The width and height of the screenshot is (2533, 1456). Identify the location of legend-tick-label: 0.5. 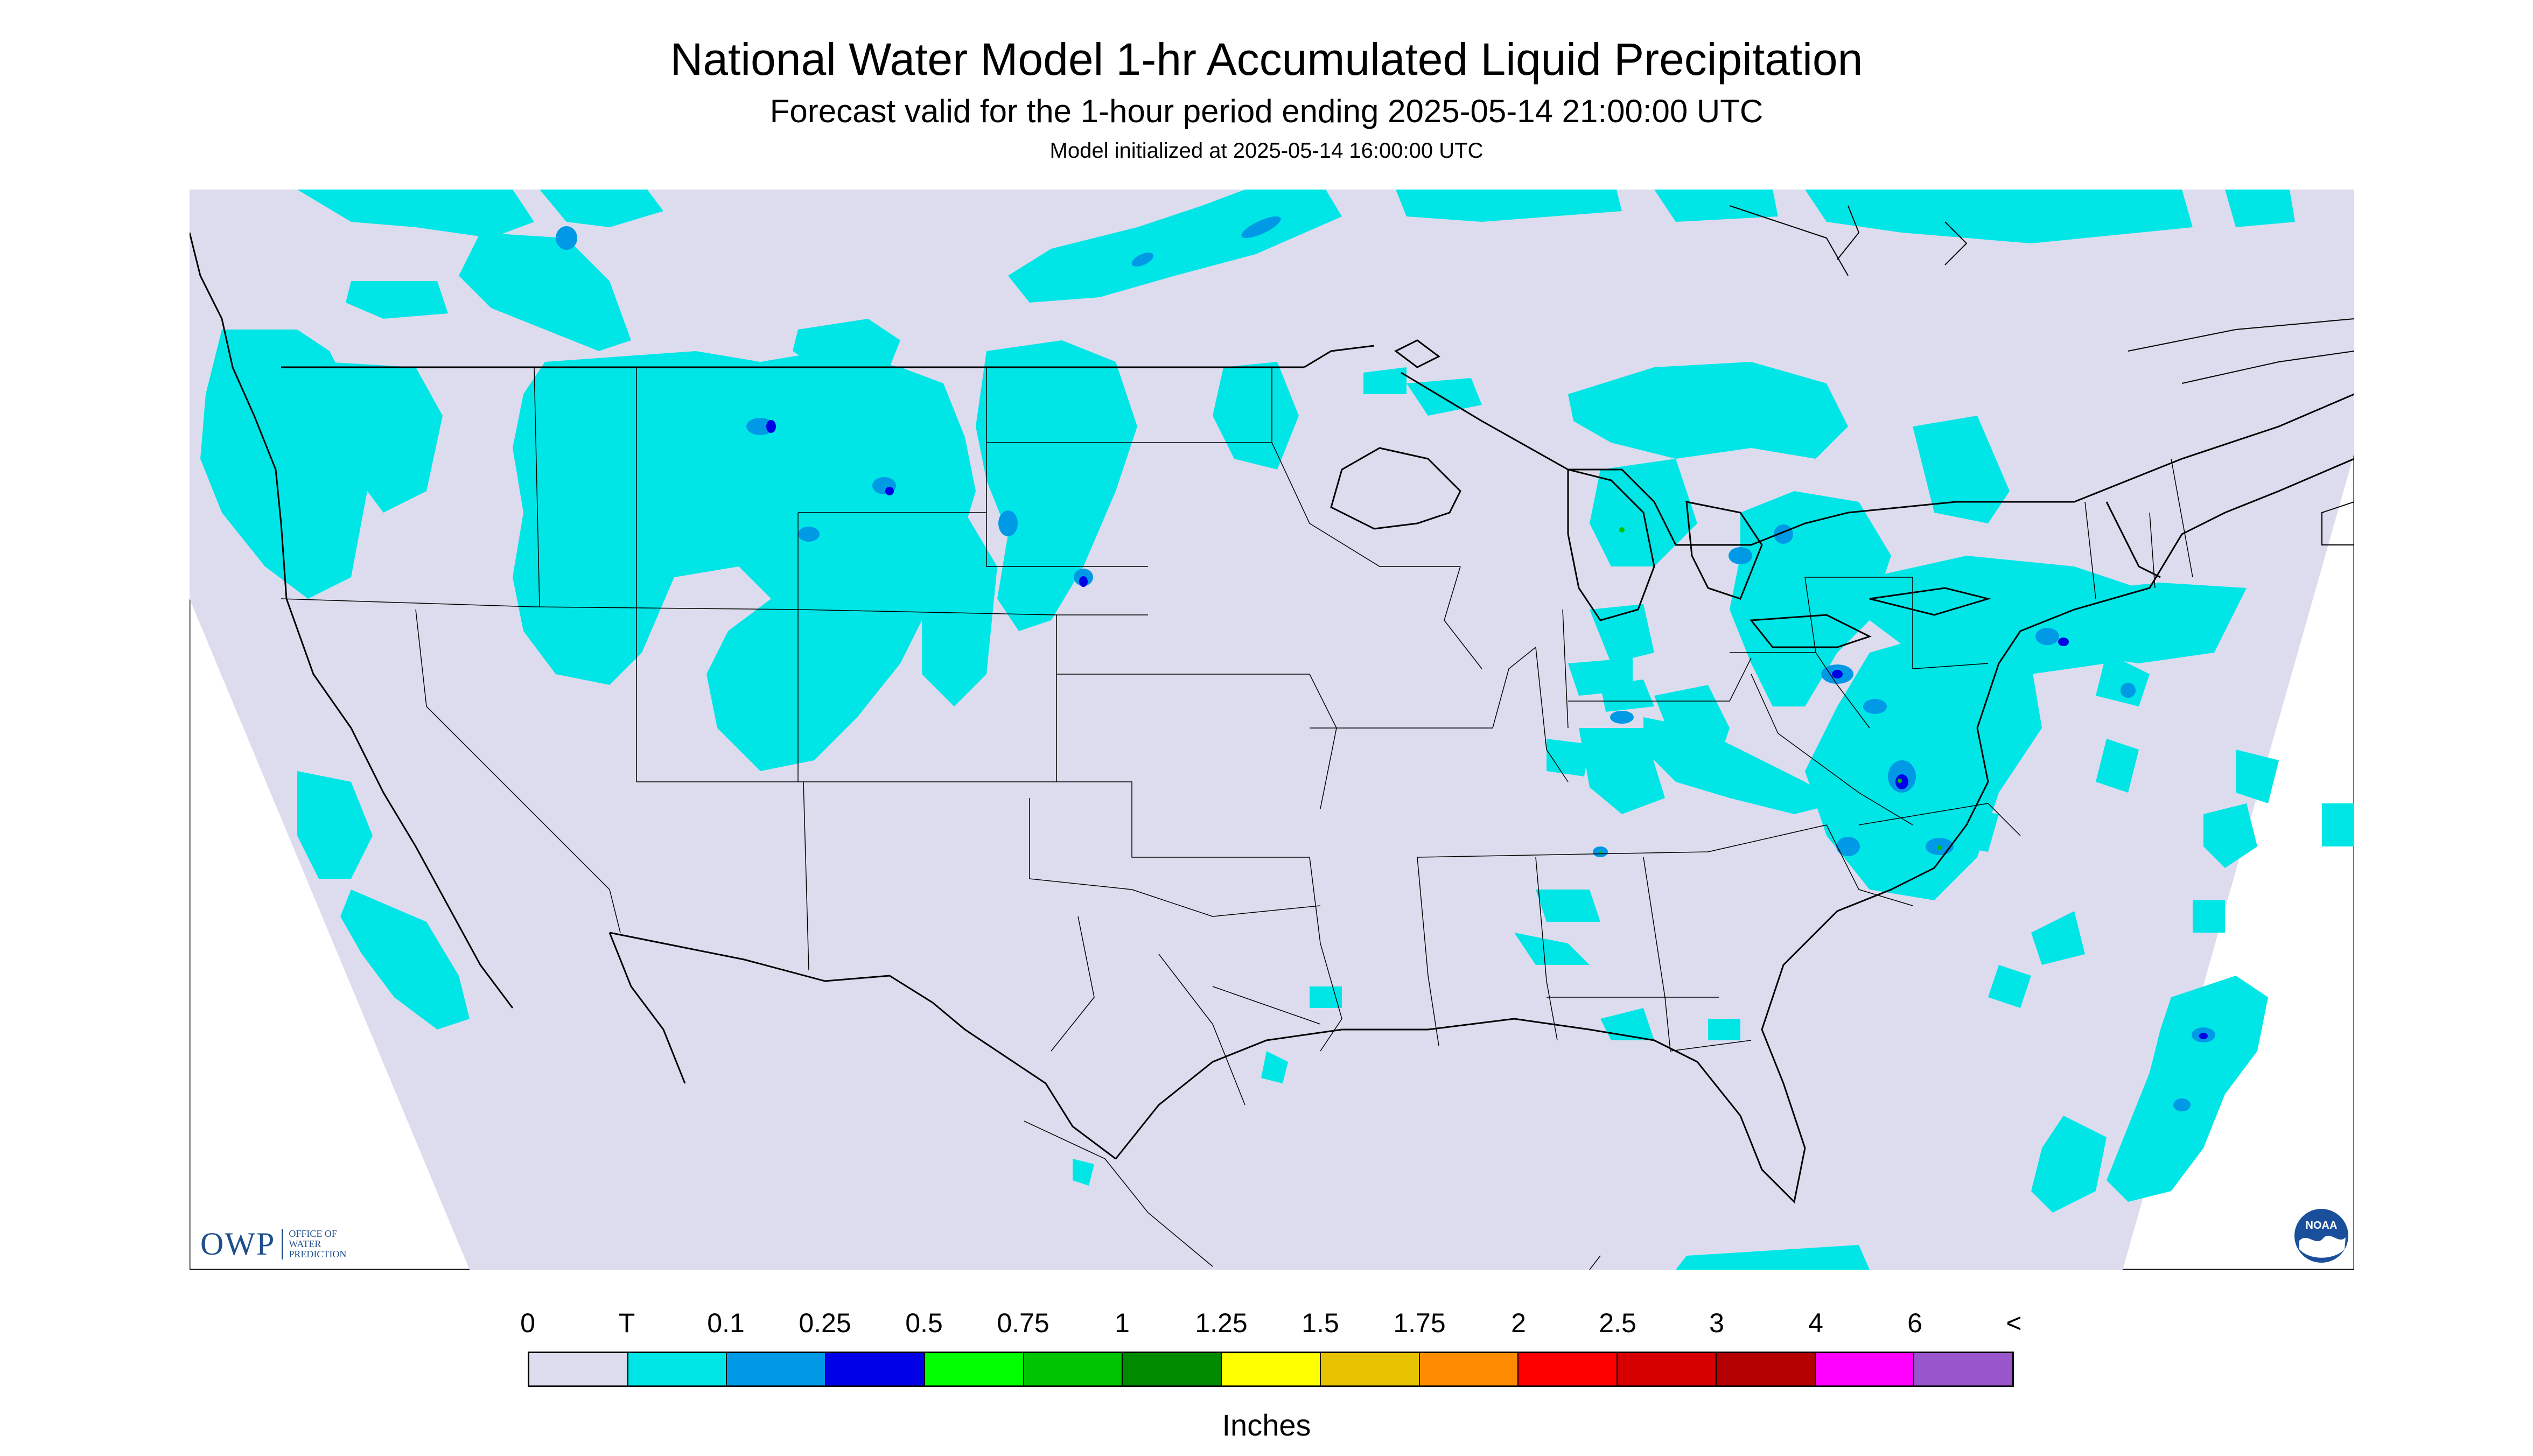
(924, 1323).